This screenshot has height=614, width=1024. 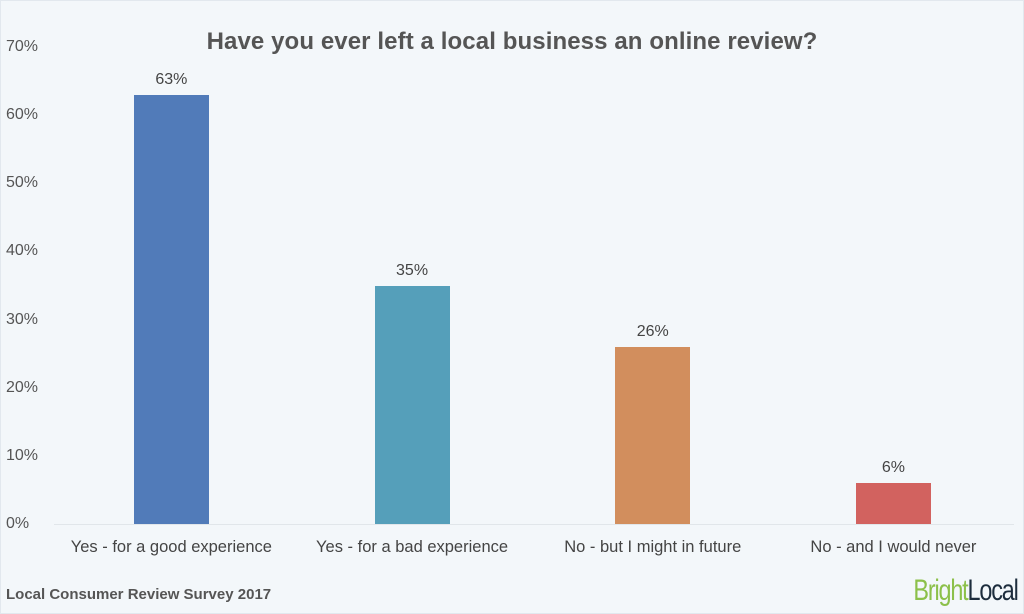 I want to click on x-category-label: No - but I might in future, so click(x=653, y=547).